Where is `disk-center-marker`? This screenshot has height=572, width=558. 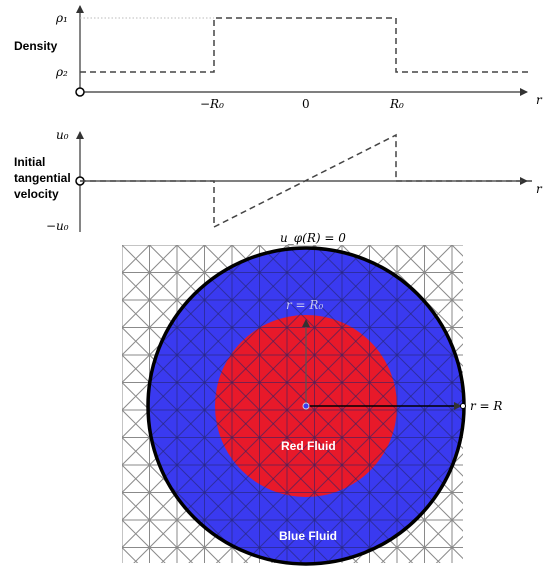 disk-center-marker is located at coordinates (306, 406).